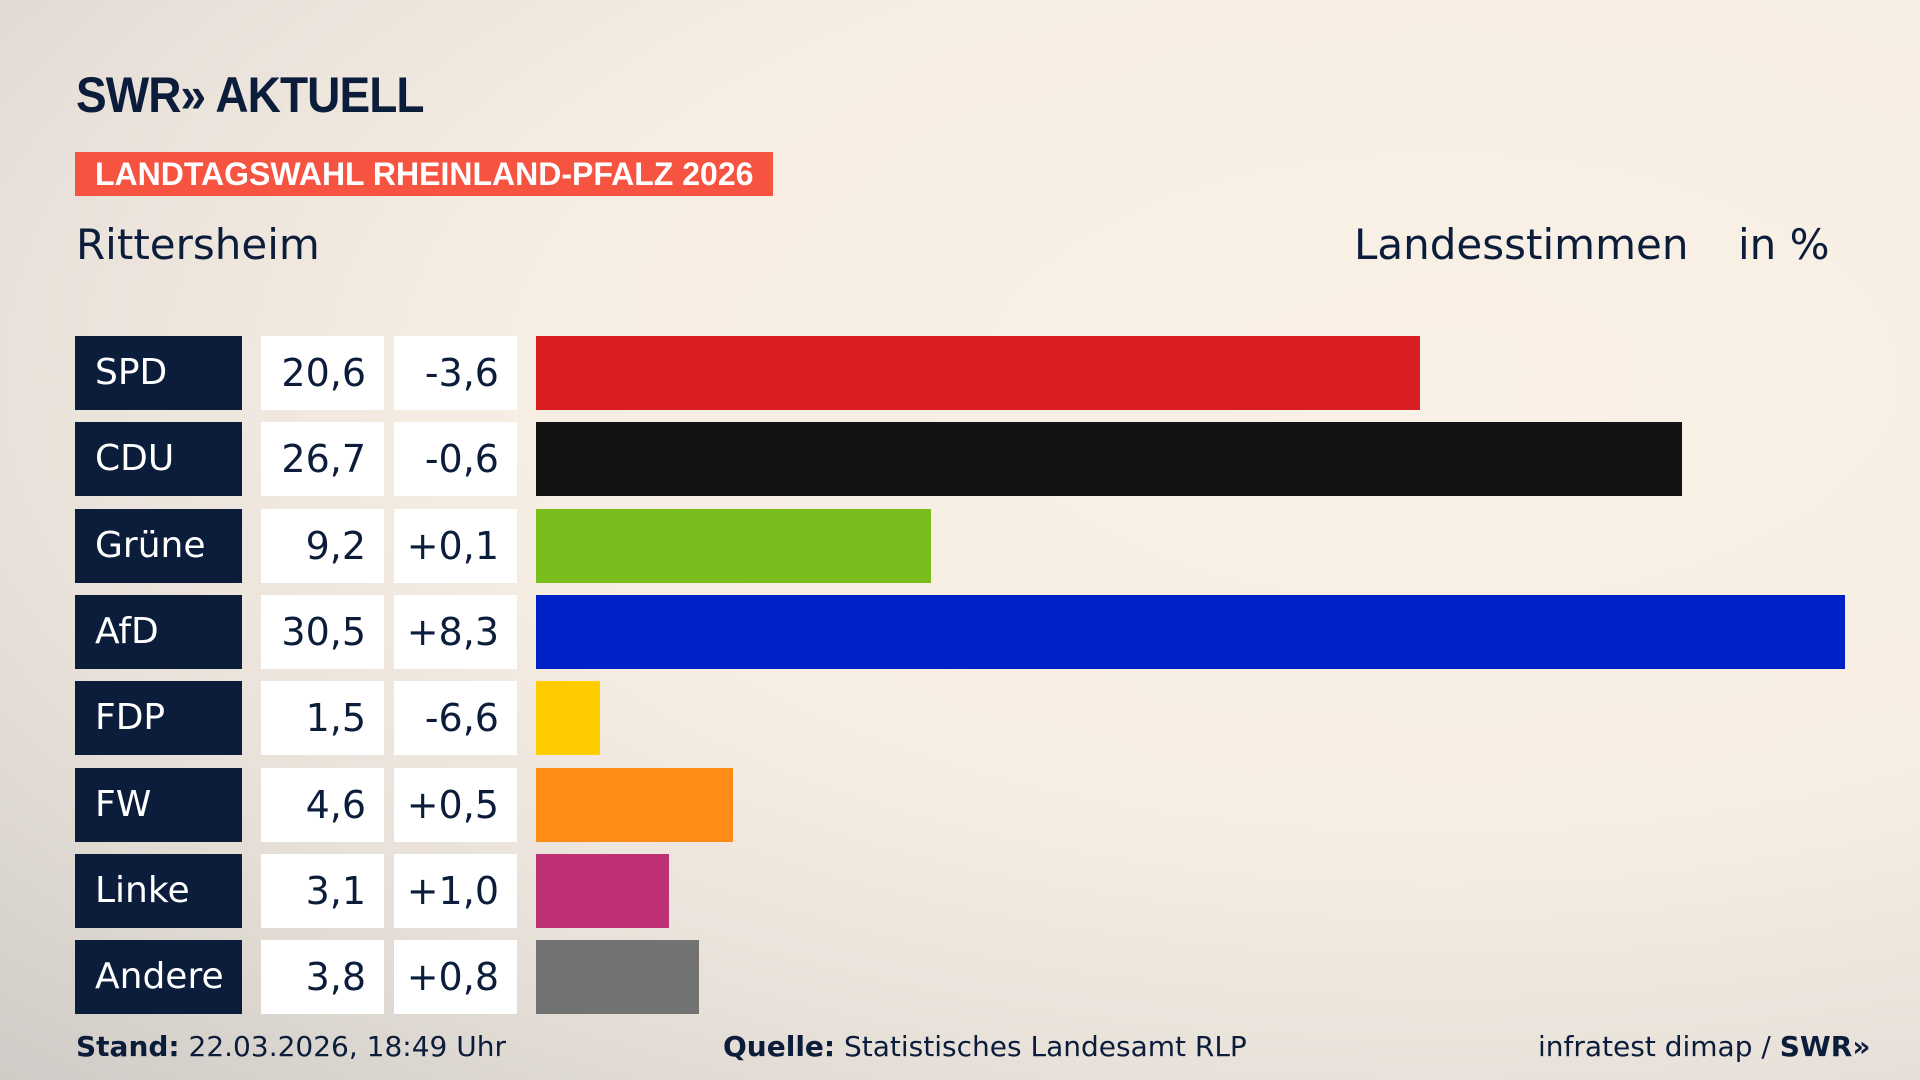  What do you see at coordinates (1825, 1046) in the screenshot?
I see `swr-logo: SWR»` at bounding box center [1825, 1046].